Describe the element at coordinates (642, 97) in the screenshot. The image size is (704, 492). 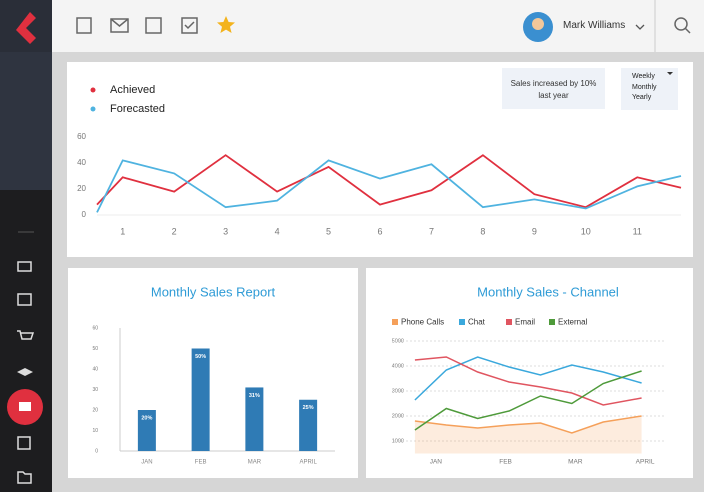
I see `period-option: Yearly` at that location.